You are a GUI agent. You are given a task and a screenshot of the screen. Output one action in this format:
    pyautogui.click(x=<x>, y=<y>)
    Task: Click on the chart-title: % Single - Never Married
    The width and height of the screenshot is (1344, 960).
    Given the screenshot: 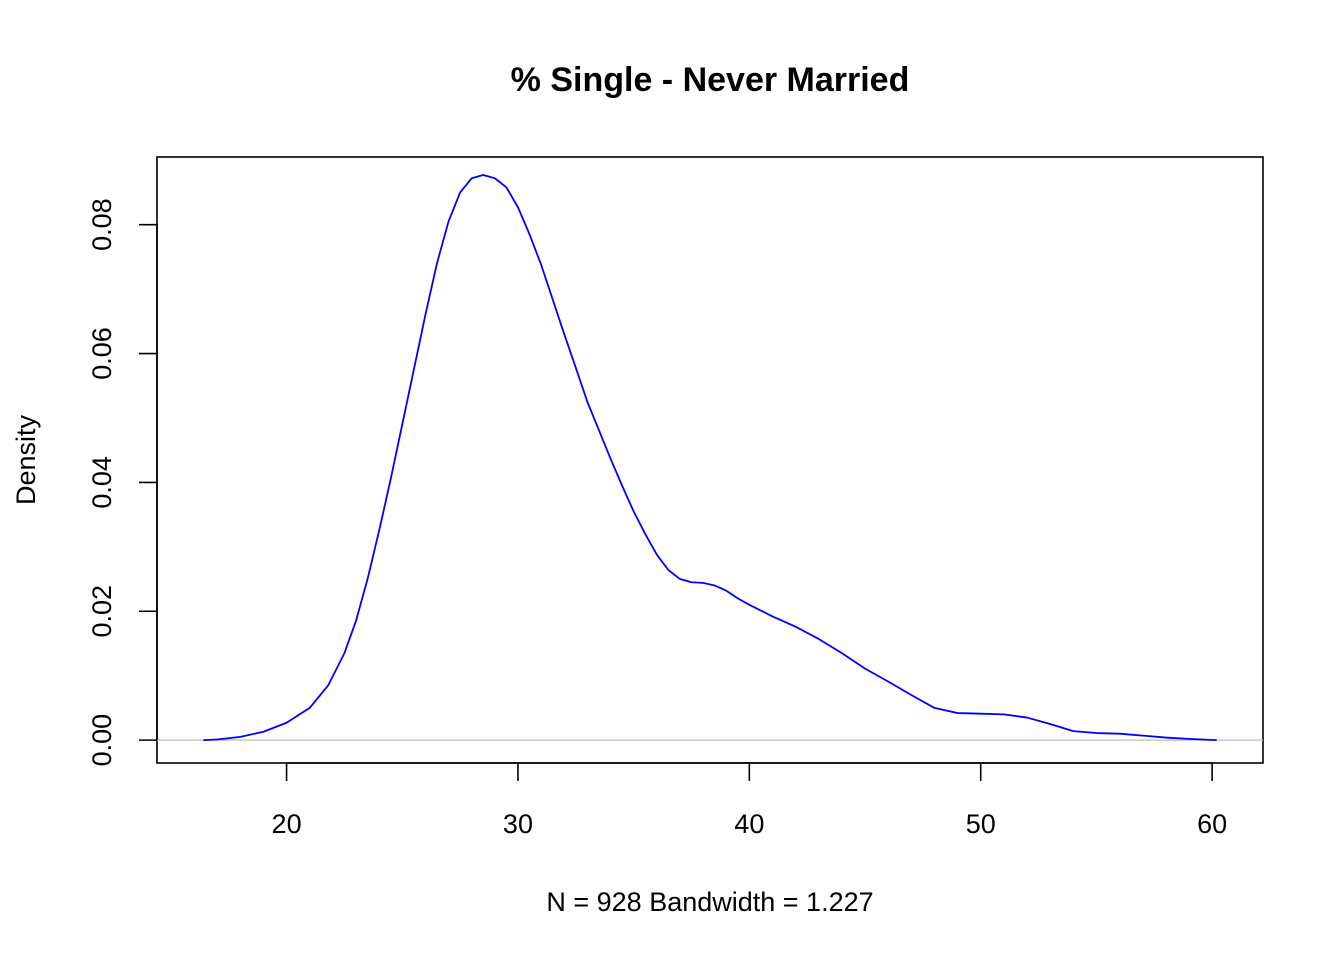 What is the action you would take?
    pyautogui.click(x=710, y=80)
    